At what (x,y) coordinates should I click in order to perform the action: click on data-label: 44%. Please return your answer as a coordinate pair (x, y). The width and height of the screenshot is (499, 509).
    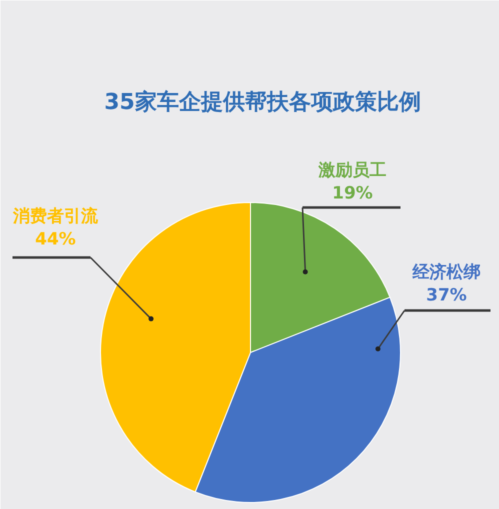
    Looking at the image, I should click on (55, 240).